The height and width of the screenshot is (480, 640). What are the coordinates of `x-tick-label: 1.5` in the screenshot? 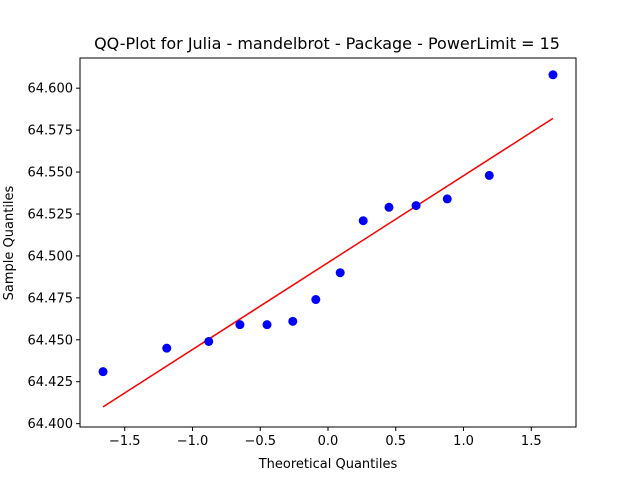 It's located at (531, 441).